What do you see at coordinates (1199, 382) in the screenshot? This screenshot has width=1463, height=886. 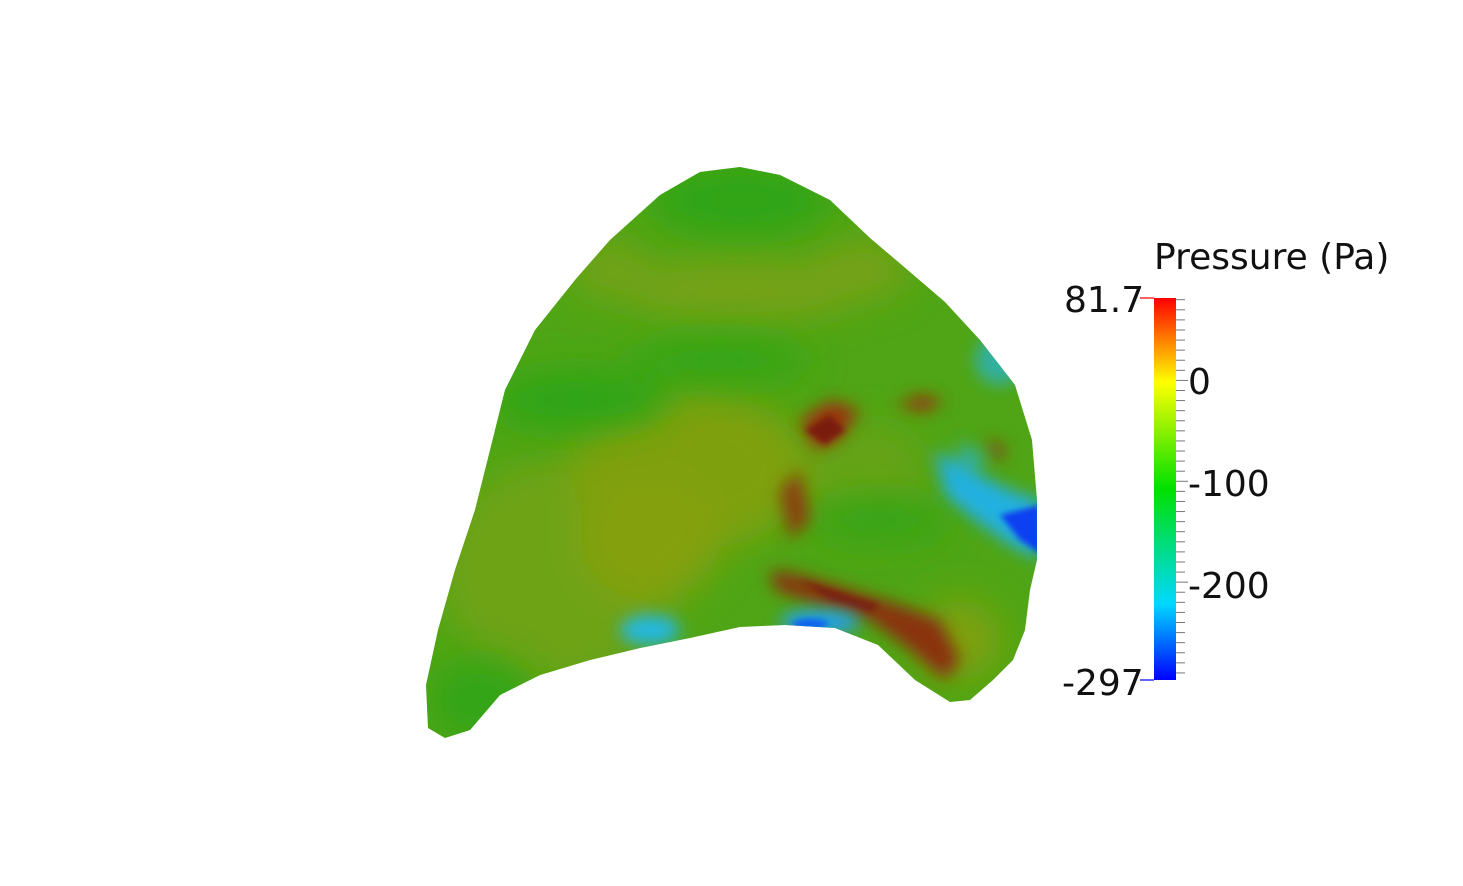 I see `scalar-bar-tick-label-0: 0` at bounding box center [1199, 382].